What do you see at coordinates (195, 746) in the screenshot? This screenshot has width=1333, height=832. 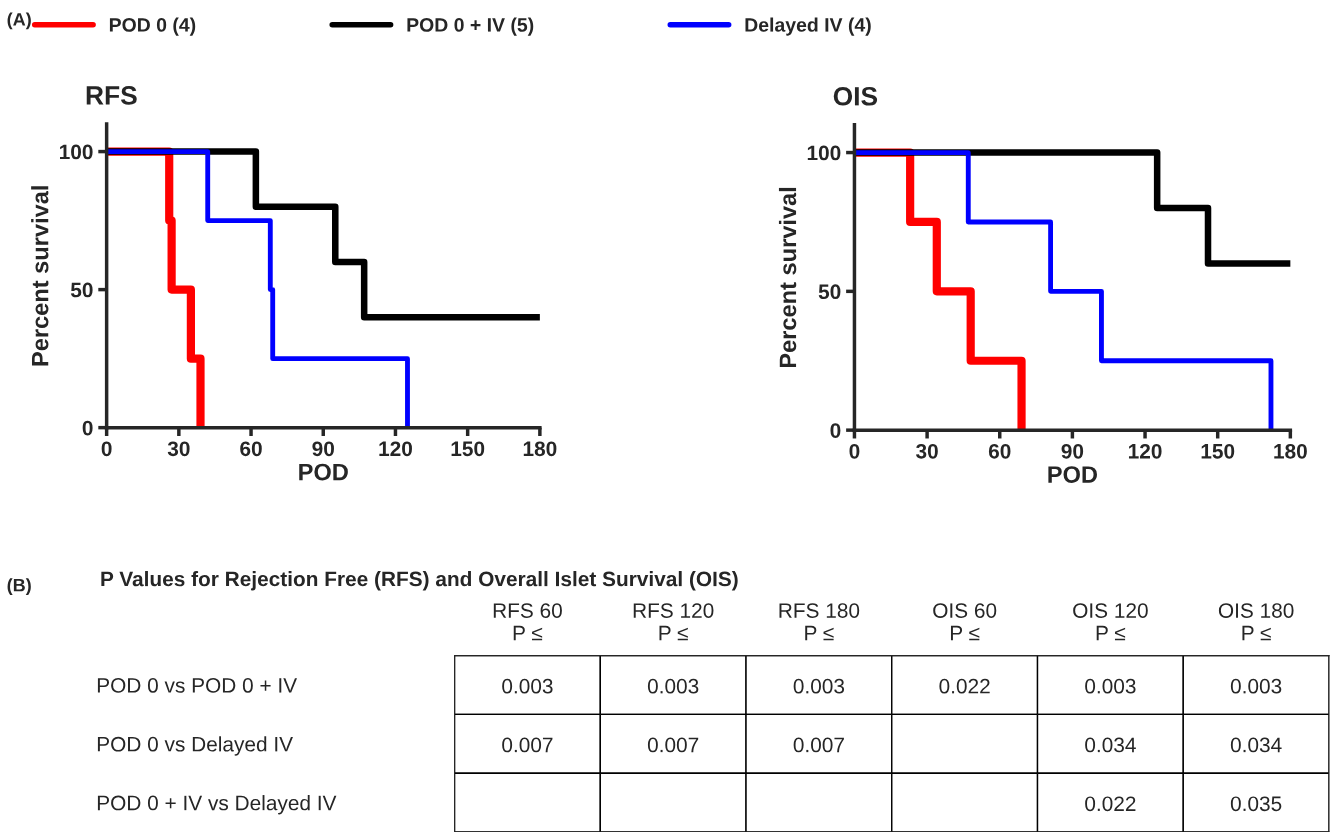 I see `y-tick-label: POD 0 vs Delayed IV` at bounding box center [195, 746].